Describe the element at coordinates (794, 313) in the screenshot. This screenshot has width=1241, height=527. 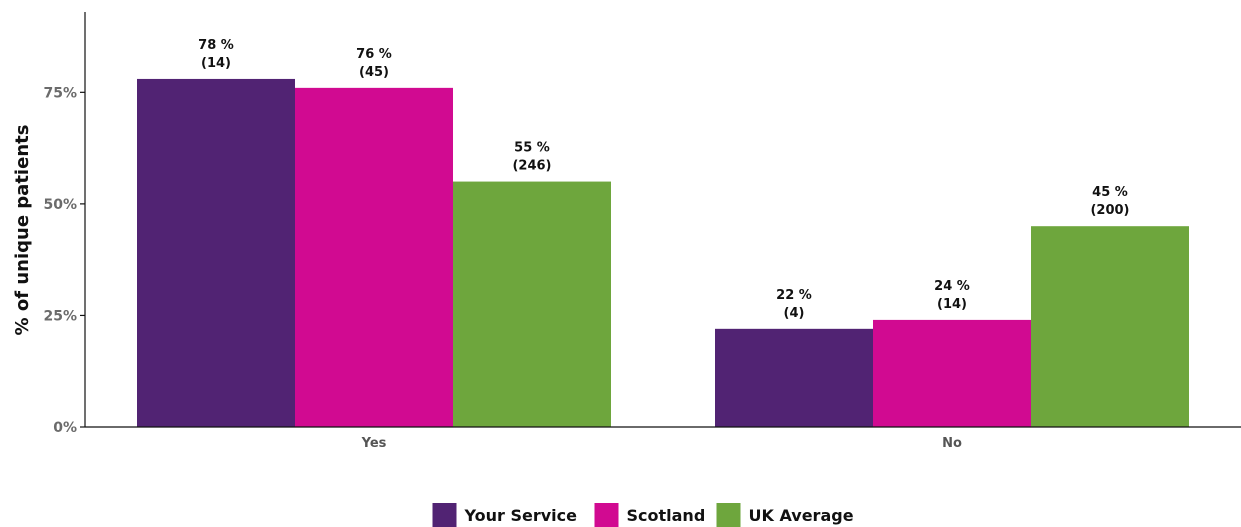
I see `bar-count-label: (4)` at that location.